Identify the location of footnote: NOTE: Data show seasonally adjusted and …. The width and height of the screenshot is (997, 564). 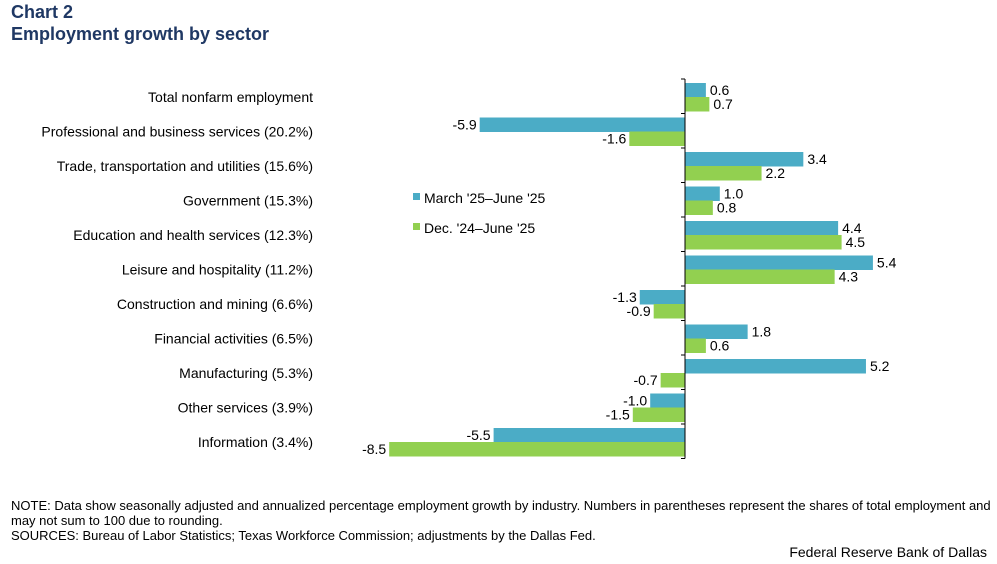
(501, 520).